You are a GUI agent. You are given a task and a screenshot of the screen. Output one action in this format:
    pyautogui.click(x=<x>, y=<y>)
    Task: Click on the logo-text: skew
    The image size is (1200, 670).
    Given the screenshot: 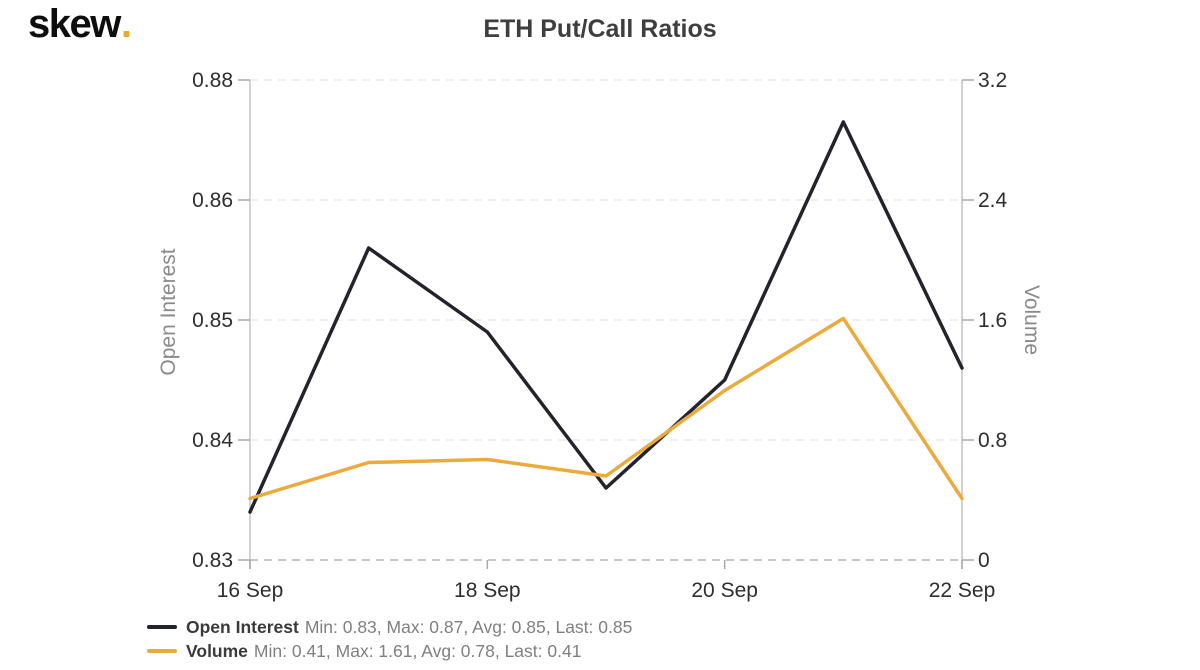 What is the action you would take?
    pyautogui.click(x=74, y=24)
    